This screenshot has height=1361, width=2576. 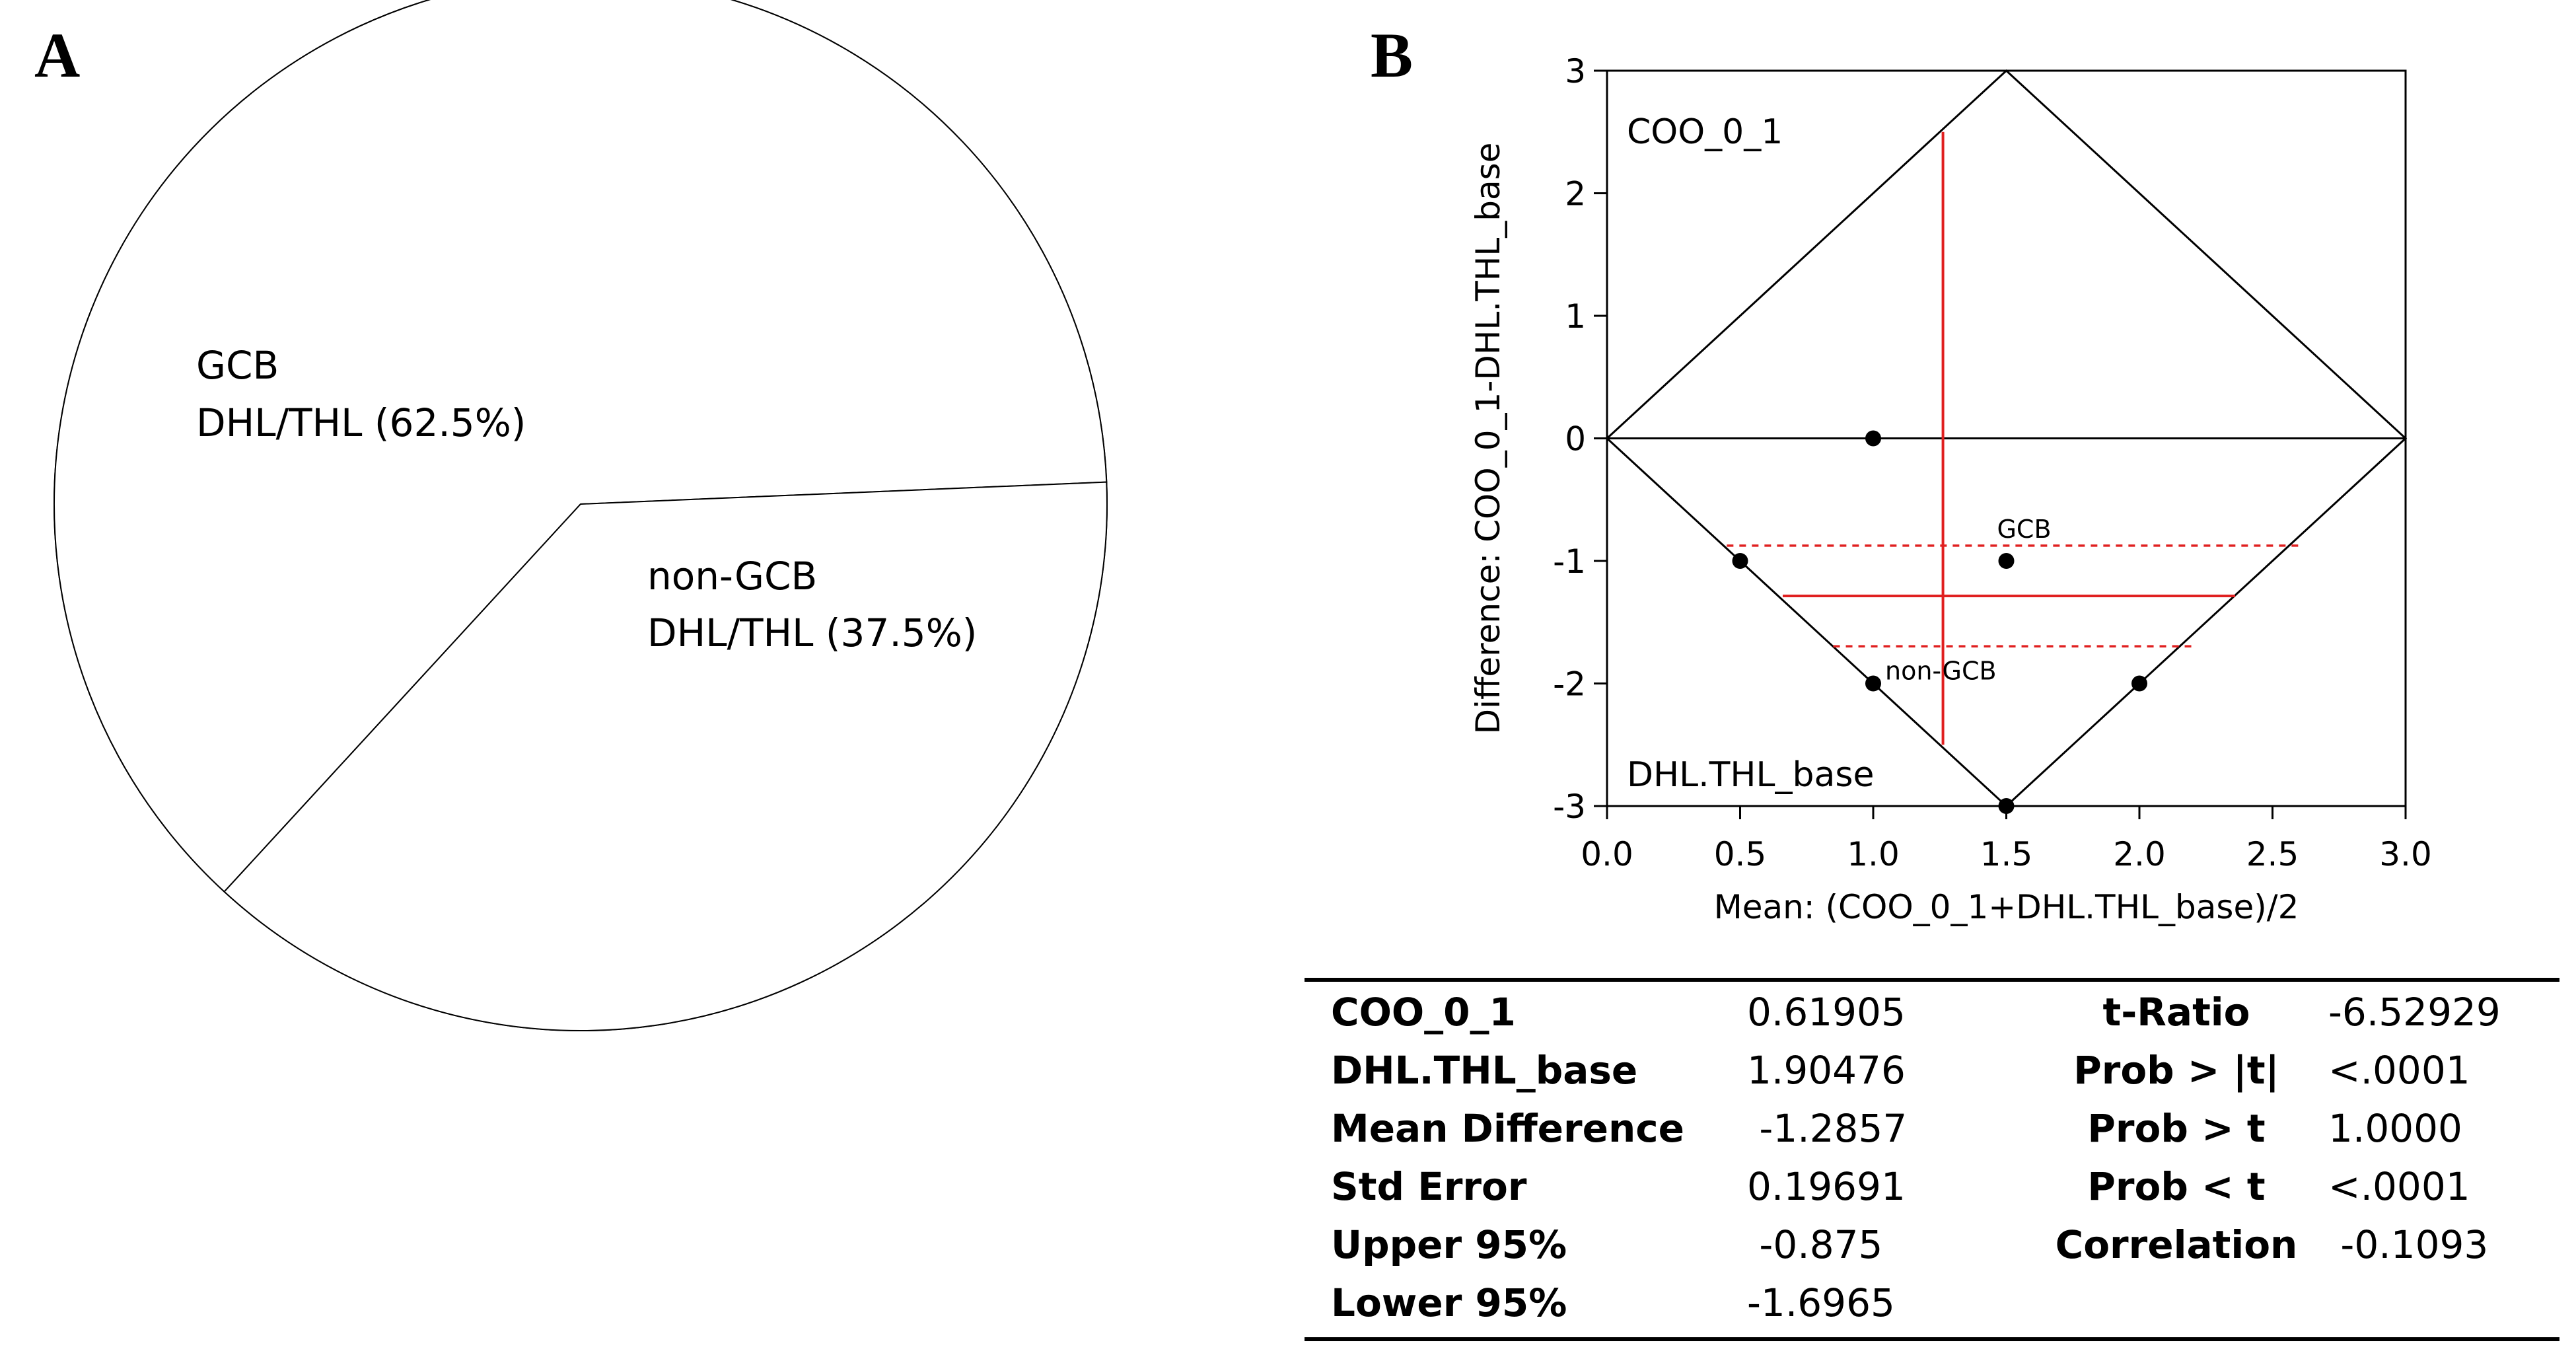 What do you see at coordinates (1607, 854) in the screenshot?
I see `x-tick-label: 0.0` at bounding box center [1607, 854].